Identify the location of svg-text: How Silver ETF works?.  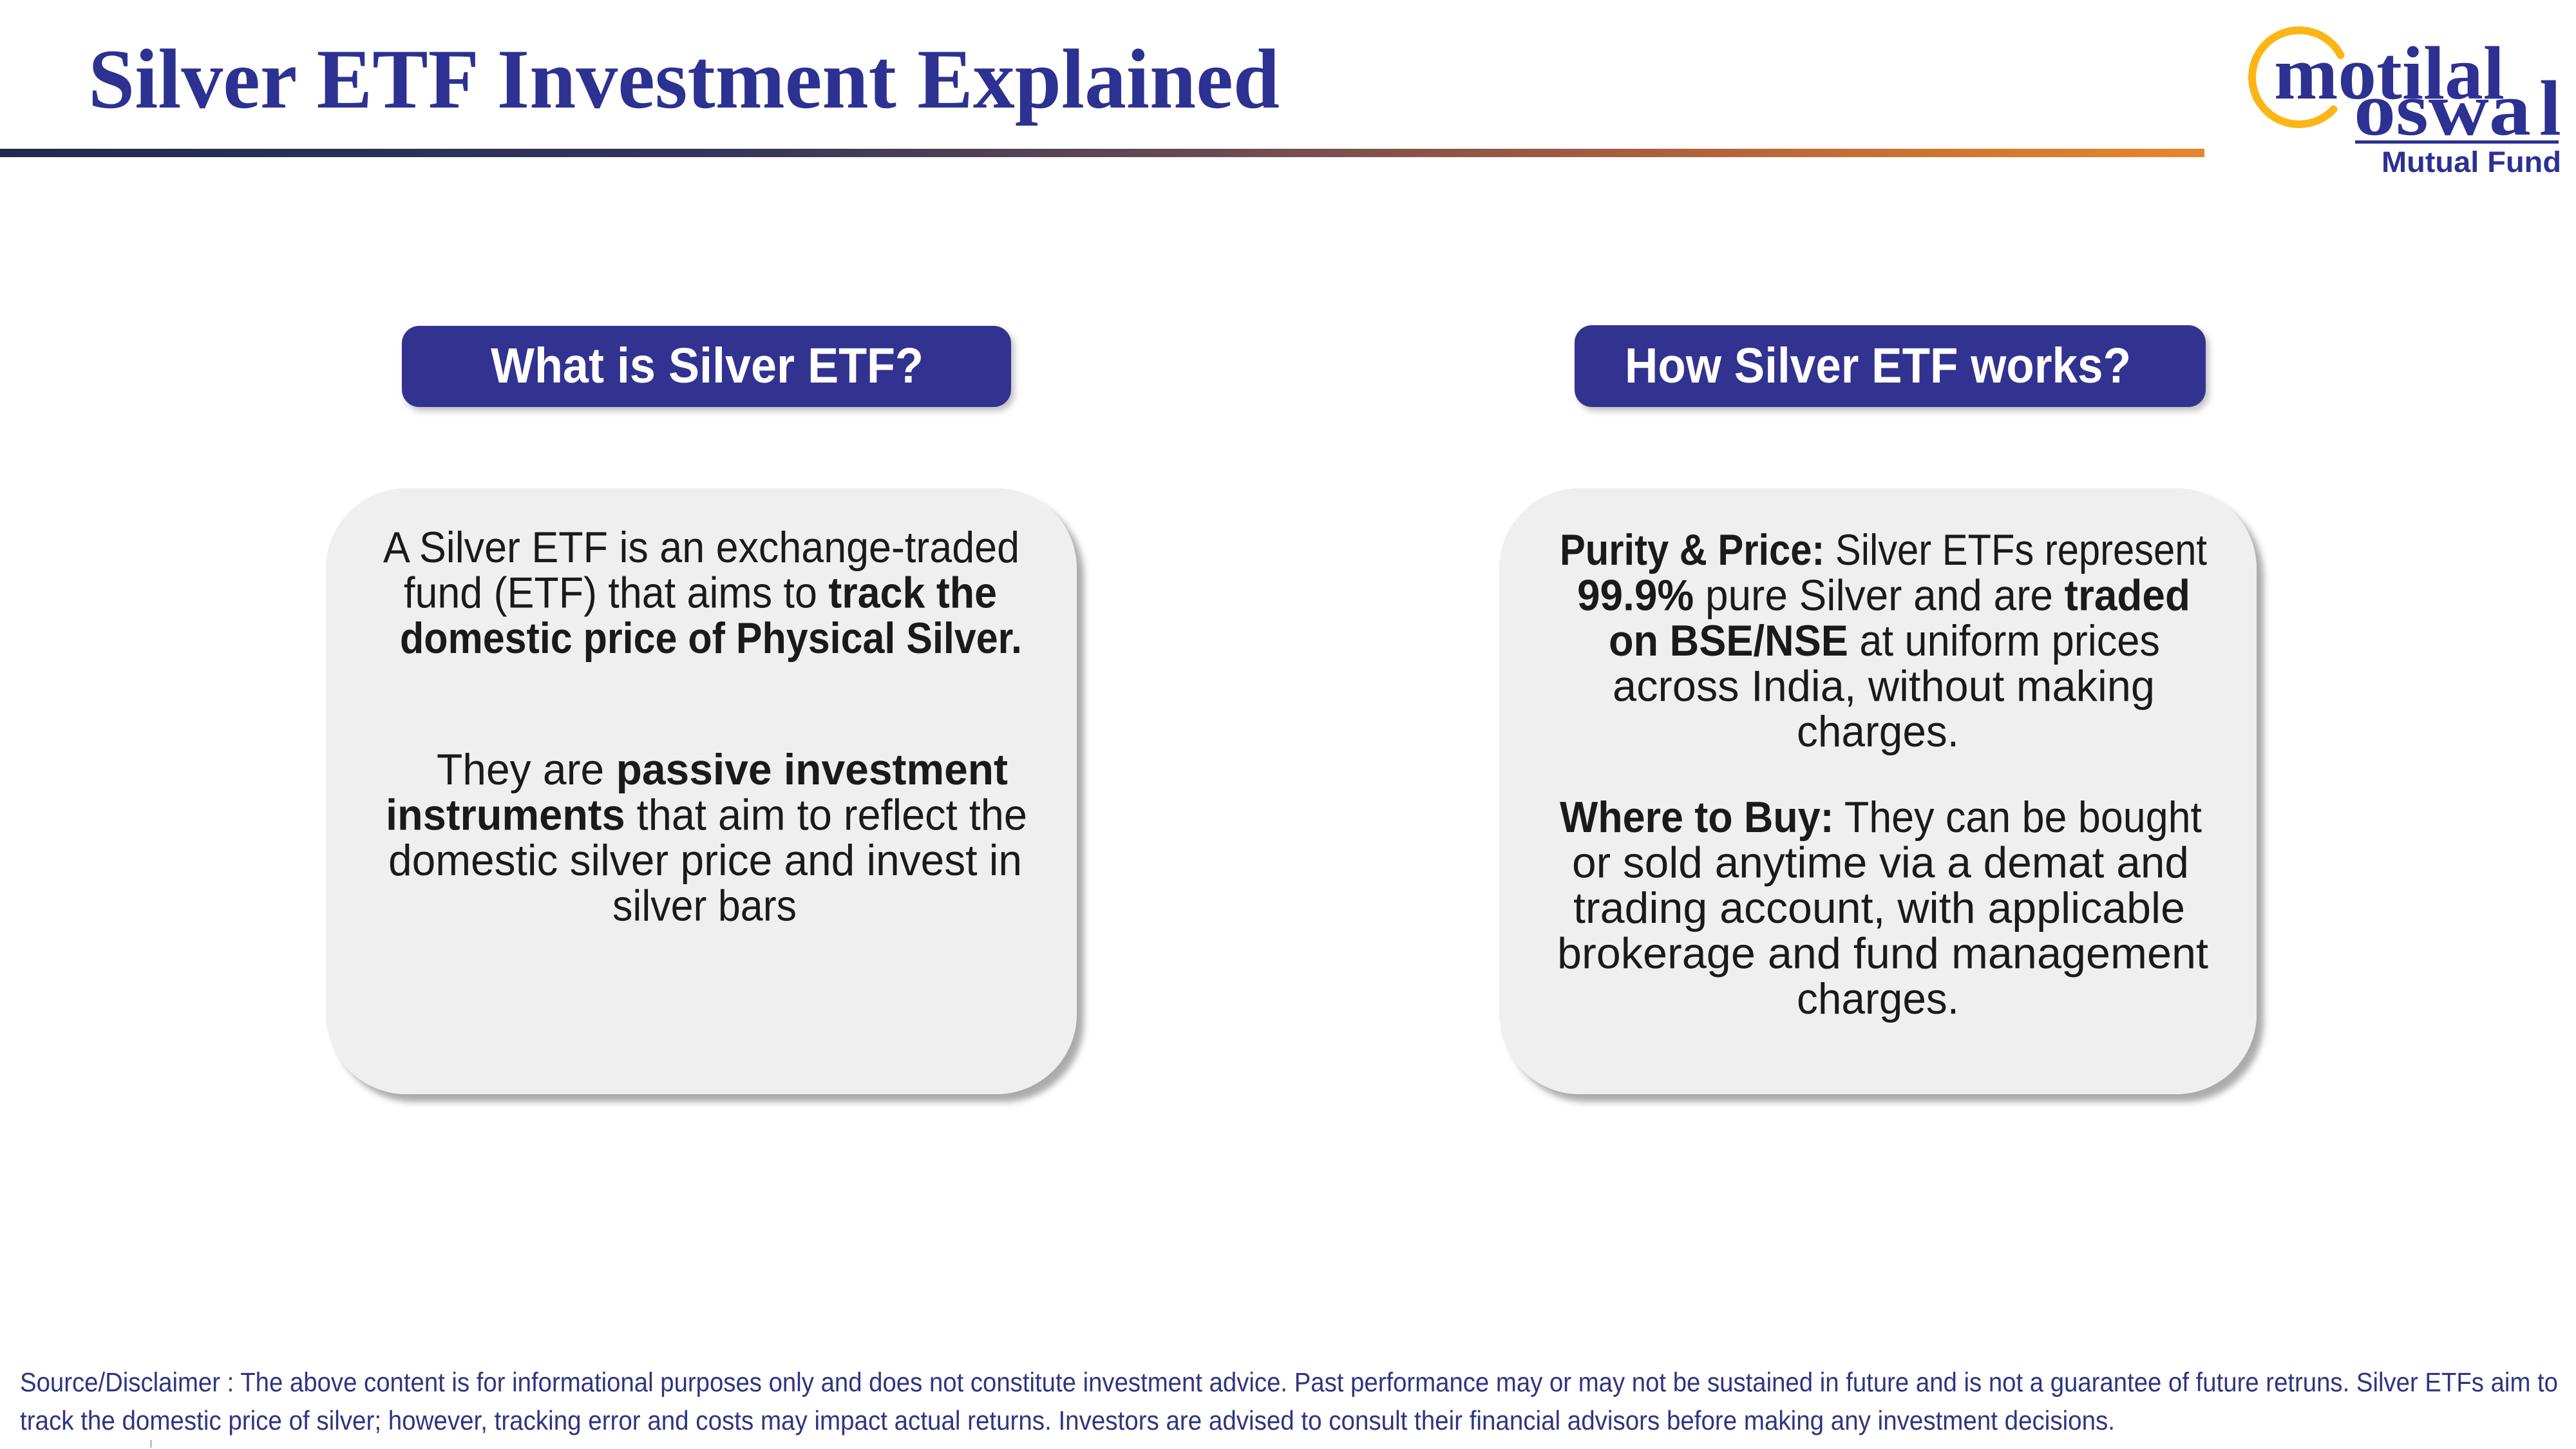
(1878, 366).